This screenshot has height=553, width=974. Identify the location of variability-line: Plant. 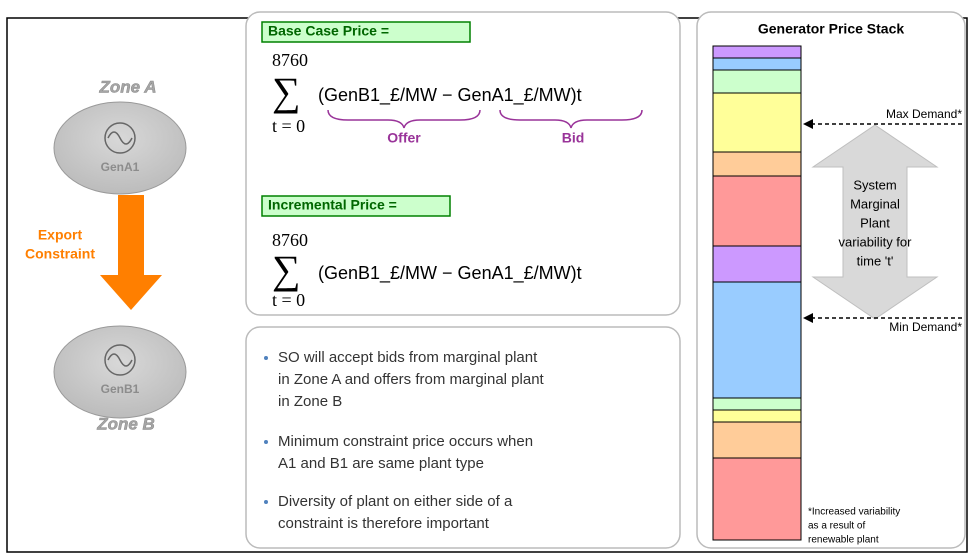
(875, 222).